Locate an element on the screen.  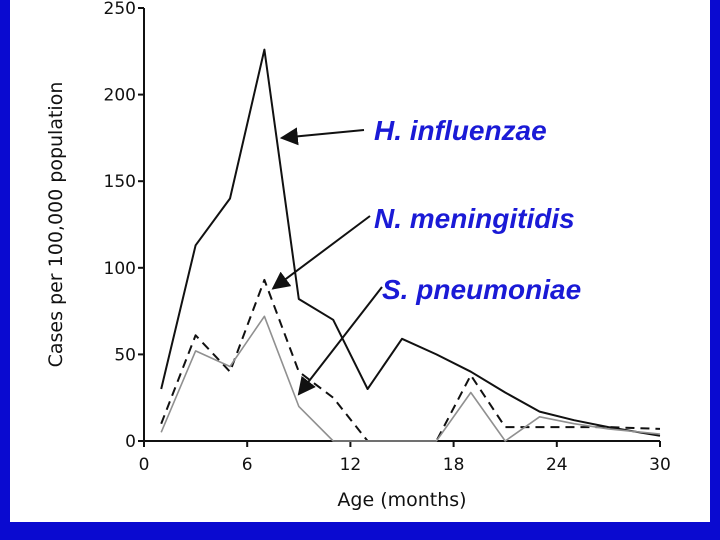
y-tick-label: 100 is located at coordinates (120, 269).